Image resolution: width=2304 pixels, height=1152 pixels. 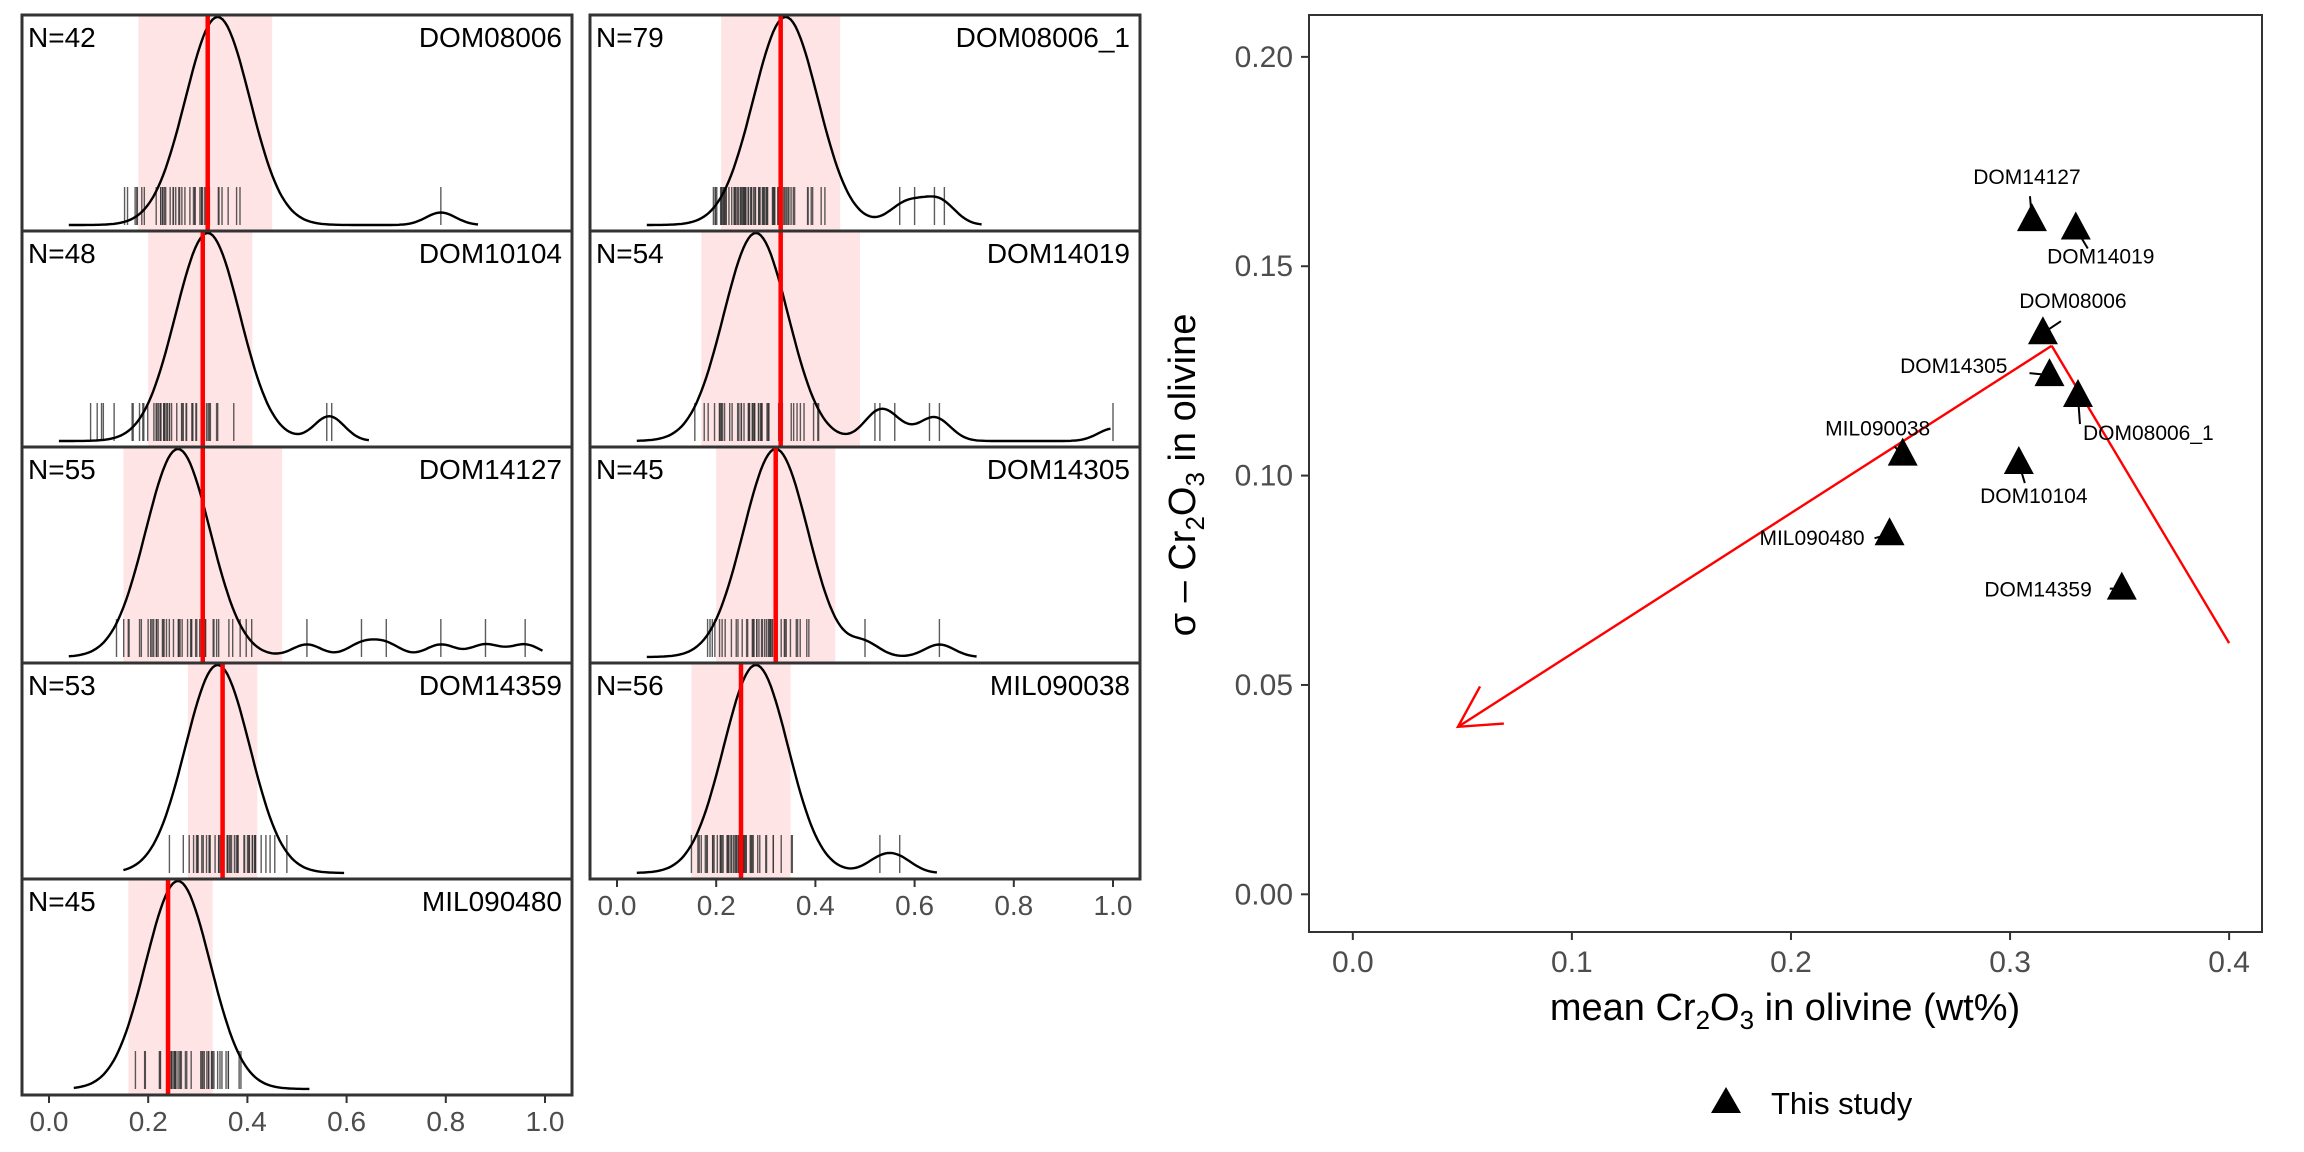 What do you see at coordinates (490, 685) in the screenshot?
I see `facet-title: DOM14359` at bounding box center [490, 685].